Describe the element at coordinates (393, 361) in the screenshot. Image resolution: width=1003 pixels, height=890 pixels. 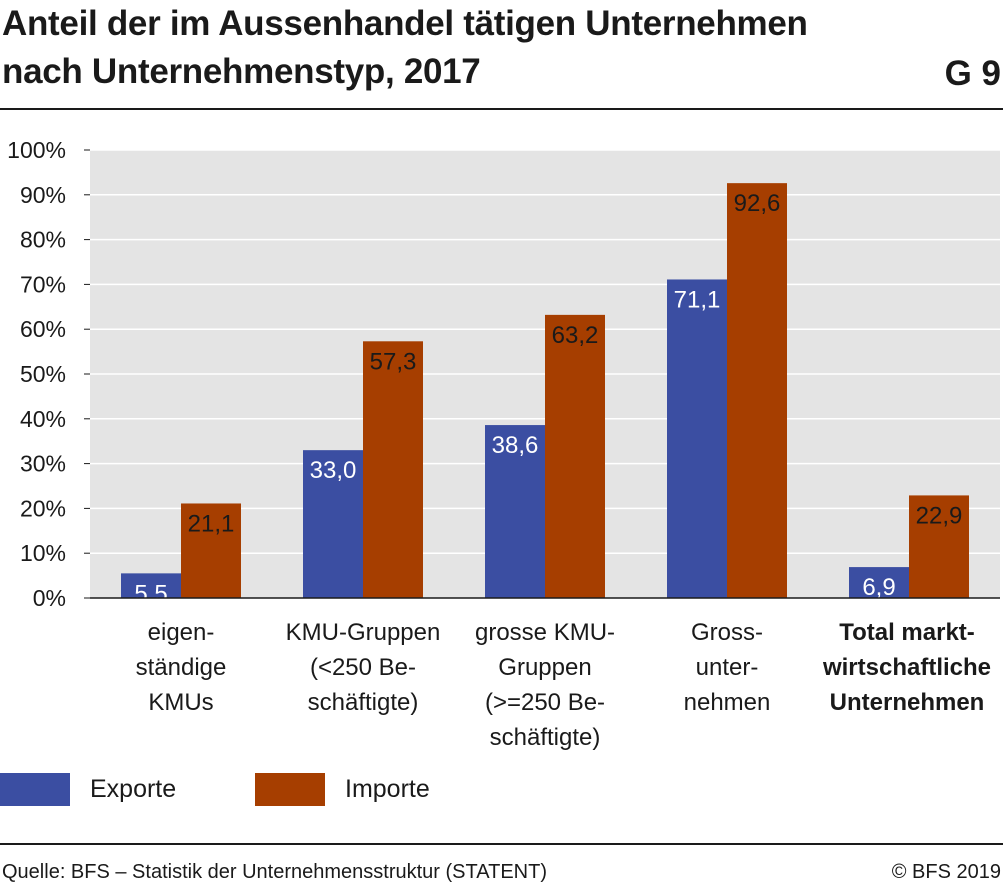
I see `data-label-importe: 57,3` at that location.